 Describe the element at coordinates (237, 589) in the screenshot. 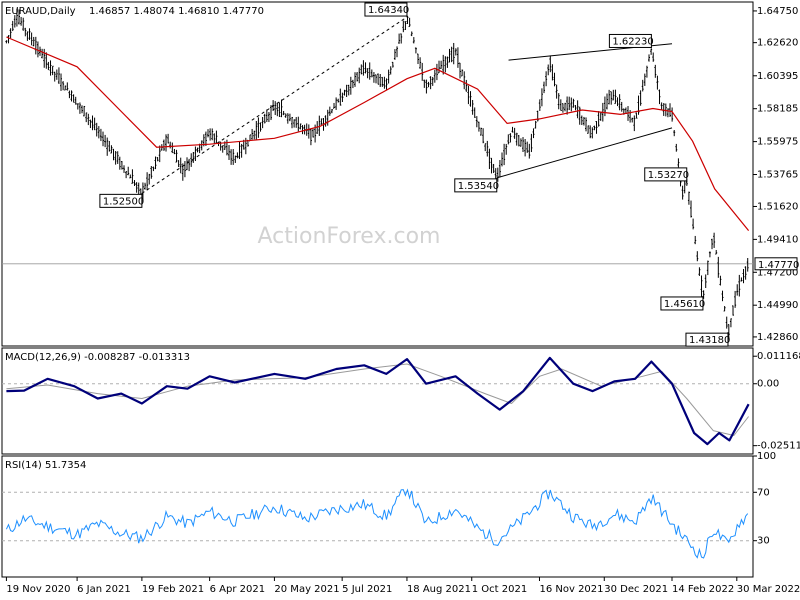

I see `date-tick-label: 6 Apr 2021` at that location.